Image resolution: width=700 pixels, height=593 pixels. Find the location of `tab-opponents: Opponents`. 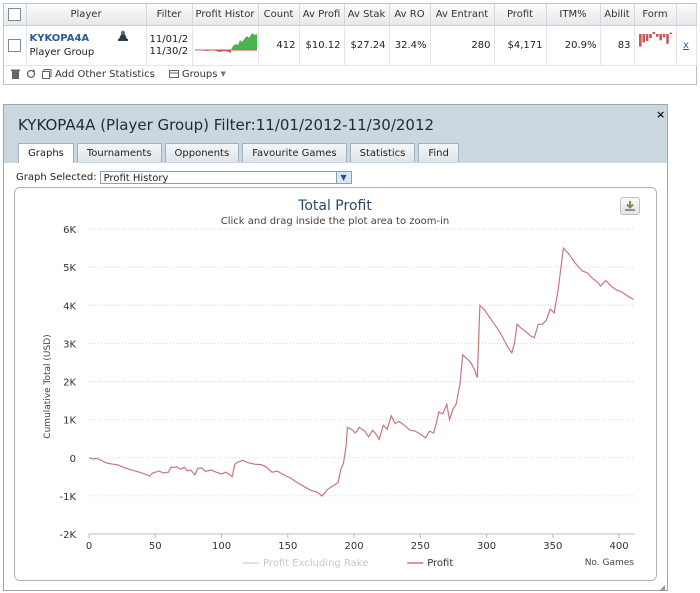

tab-opponents: Opponents is located at coordinates (202, 152).